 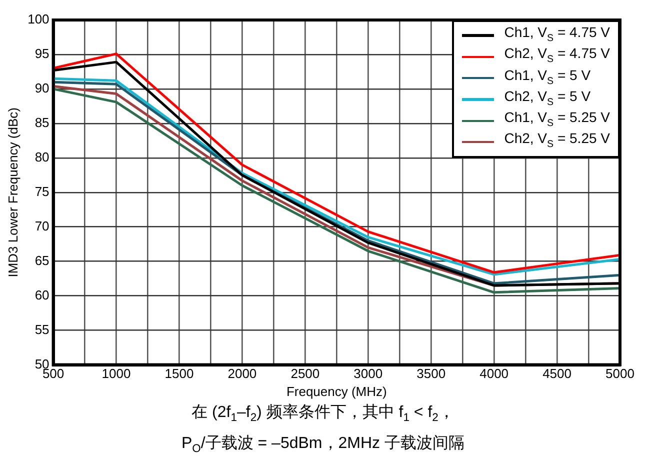 What do you see at coordinates (368, 374) in the screenshot?
I see `x-tick-label: 3000` at bounding box center [368, 374].